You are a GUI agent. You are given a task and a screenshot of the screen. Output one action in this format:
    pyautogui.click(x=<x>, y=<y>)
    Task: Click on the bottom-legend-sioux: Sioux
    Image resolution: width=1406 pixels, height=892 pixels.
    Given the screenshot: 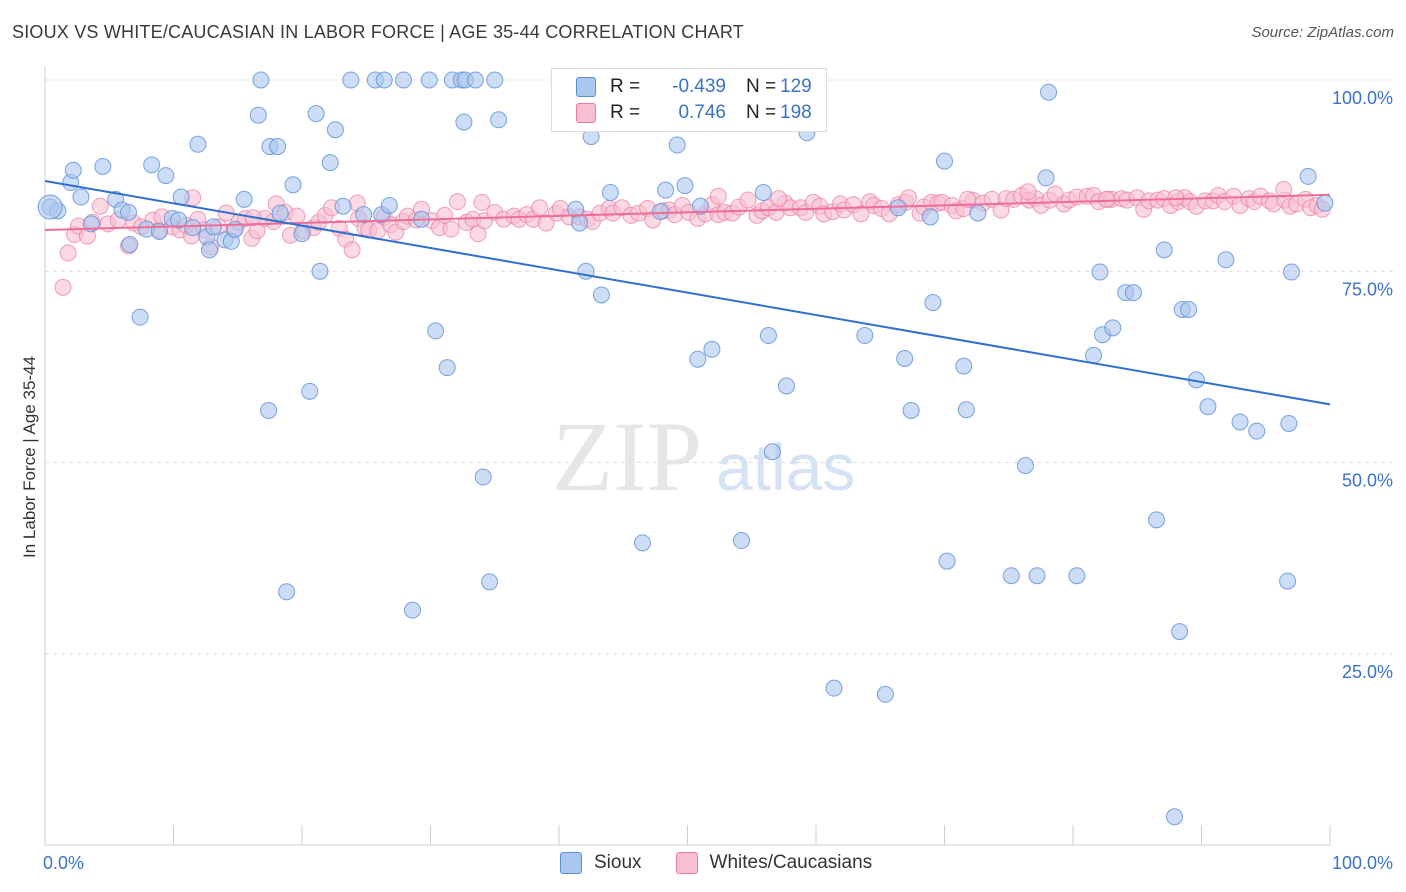 What is the action you would take?
    pyautogui.click(x=601, y=863)
    